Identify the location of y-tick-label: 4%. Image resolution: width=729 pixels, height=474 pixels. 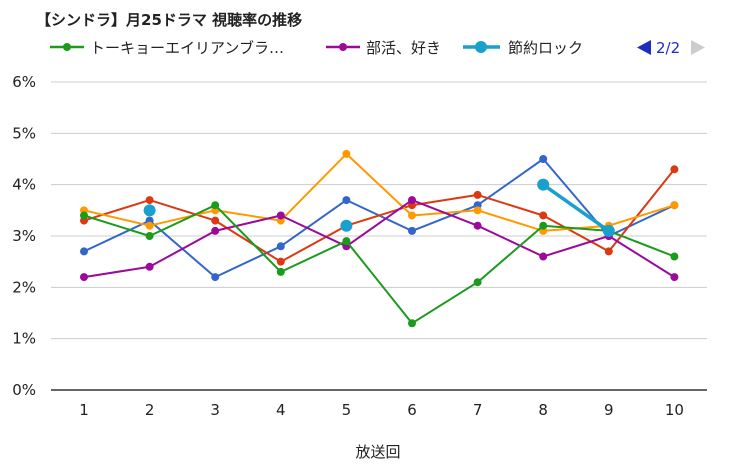
(24, 185).